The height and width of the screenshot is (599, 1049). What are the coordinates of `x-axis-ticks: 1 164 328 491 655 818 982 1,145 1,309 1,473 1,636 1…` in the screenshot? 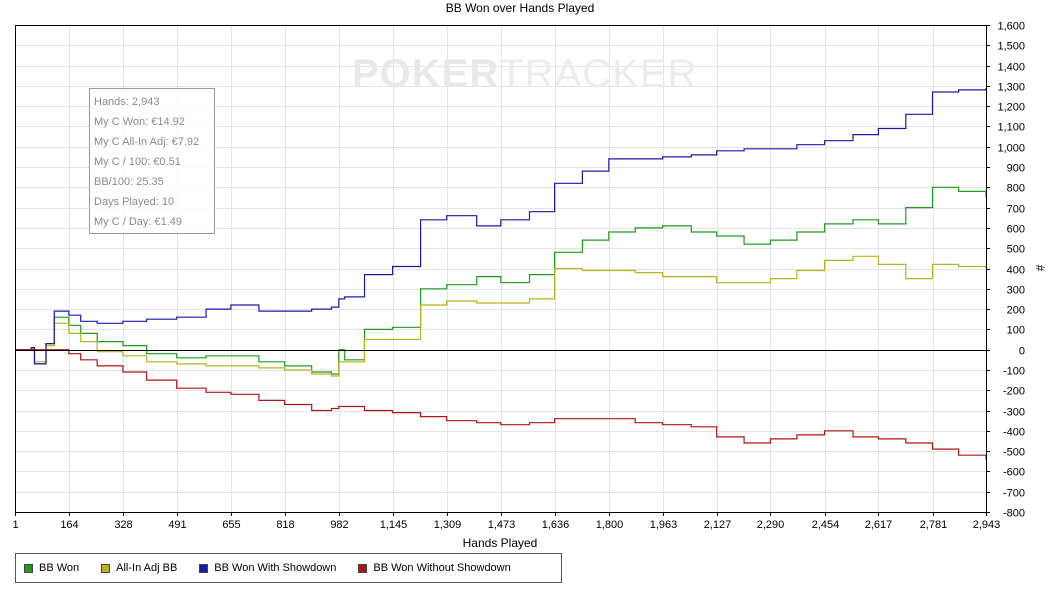 It's located at (506, 521).